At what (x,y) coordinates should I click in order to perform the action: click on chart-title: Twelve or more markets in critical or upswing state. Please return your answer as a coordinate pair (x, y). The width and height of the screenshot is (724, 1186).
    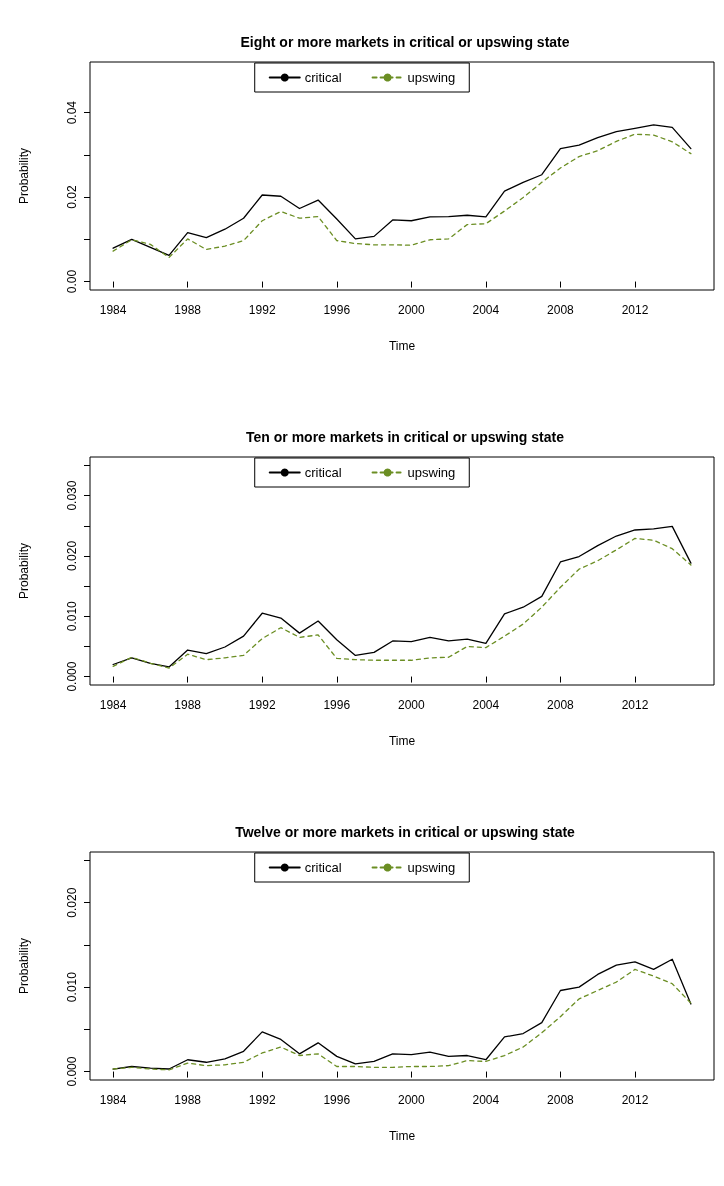
    Looking at the image, I should click on (405, 832).